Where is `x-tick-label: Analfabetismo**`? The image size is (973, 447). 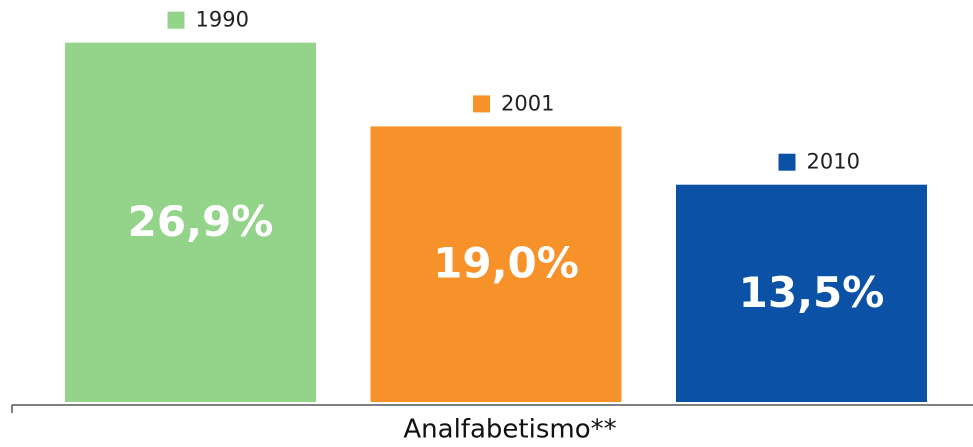 x-tick-label: Analfabetismo** is located at coordinates (509, 430).